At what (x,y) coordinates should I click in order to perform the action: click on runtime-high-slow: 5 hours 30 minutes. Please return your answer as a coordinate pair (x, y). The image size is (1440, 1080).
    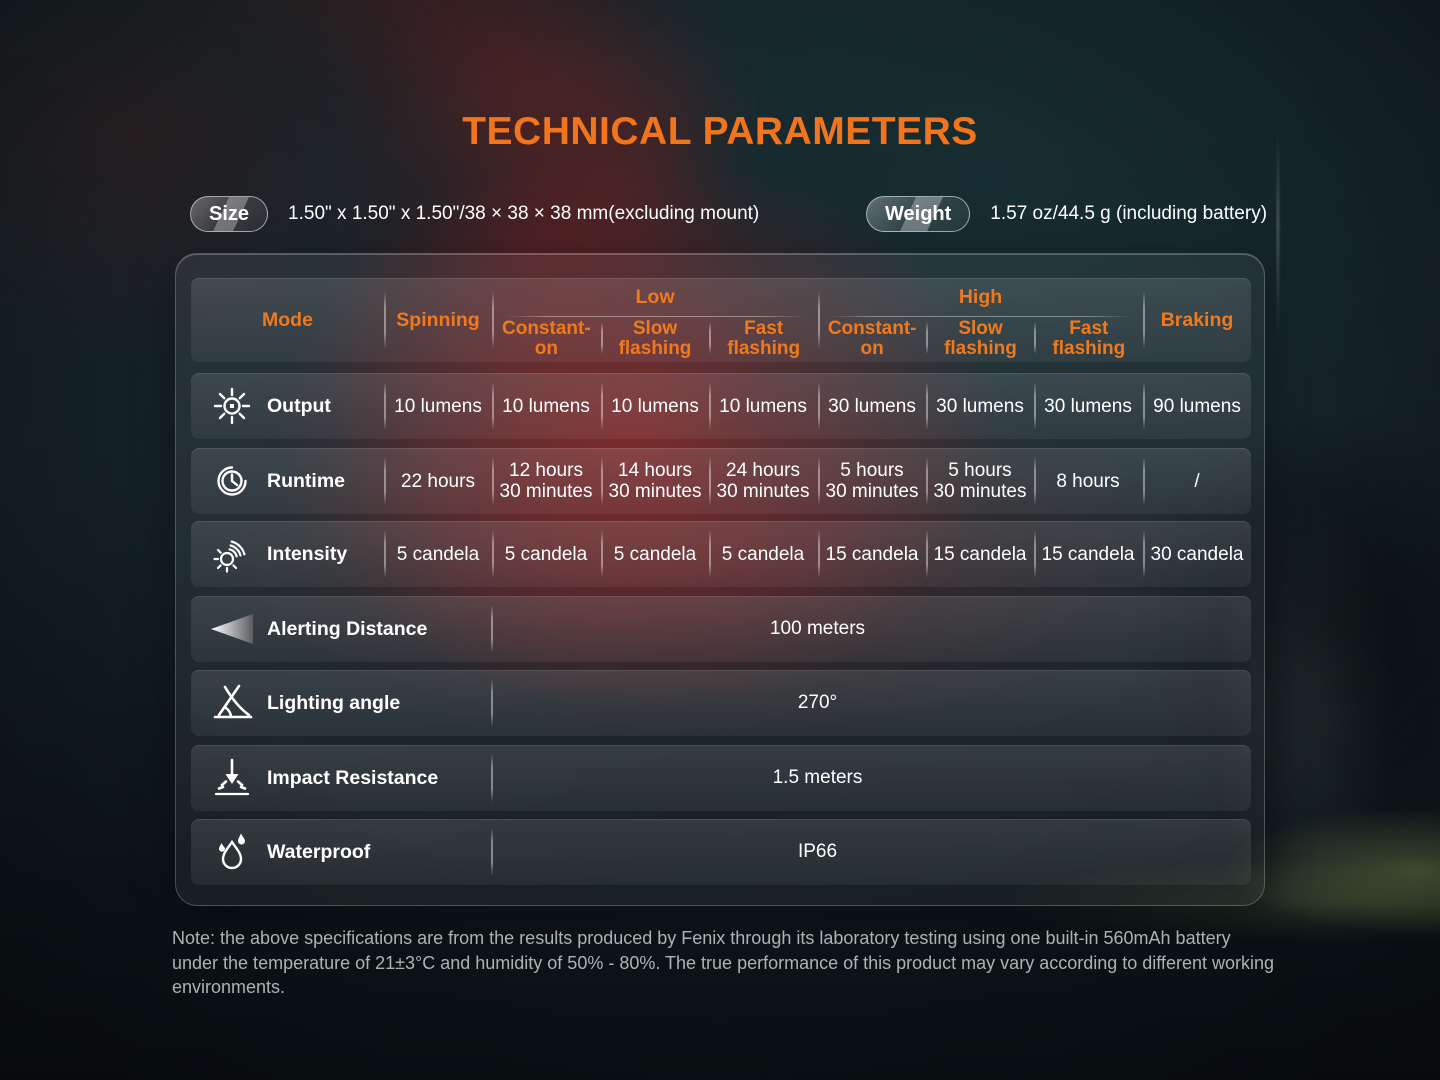
    Looking at the image, I should click on (980, 481).